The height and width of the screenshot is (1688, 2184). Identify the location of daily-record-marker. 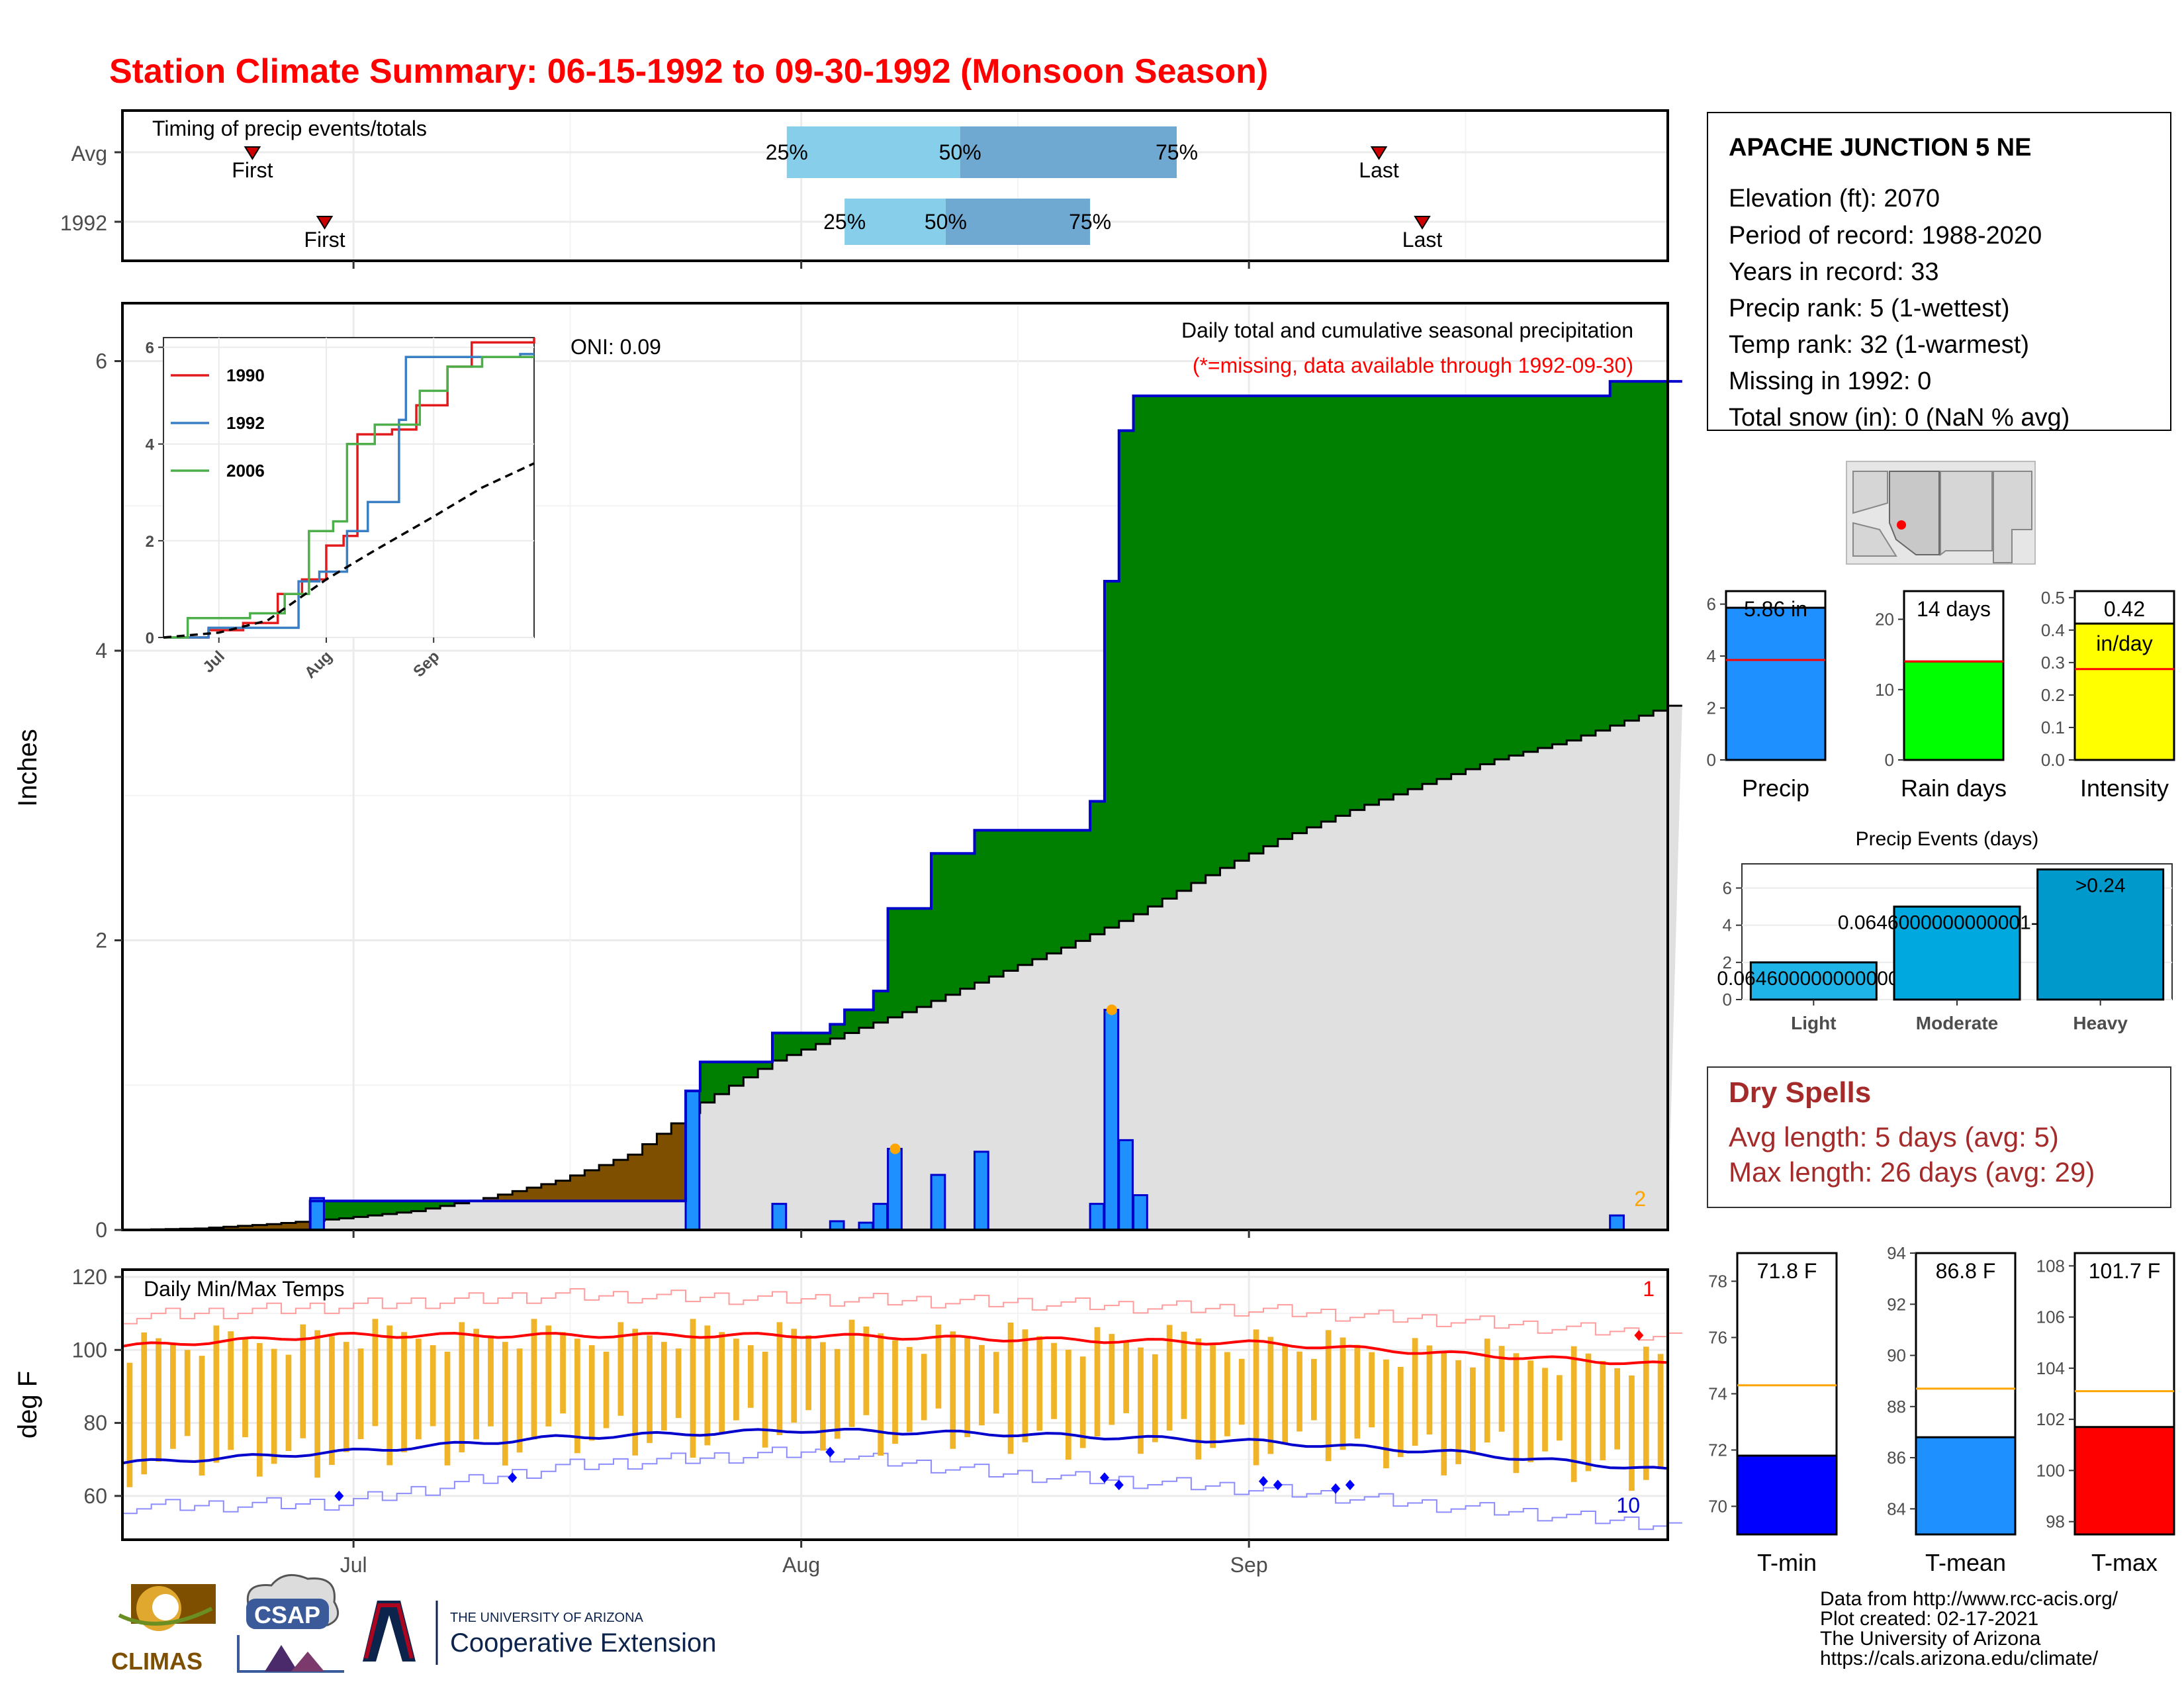
(895, 1148).